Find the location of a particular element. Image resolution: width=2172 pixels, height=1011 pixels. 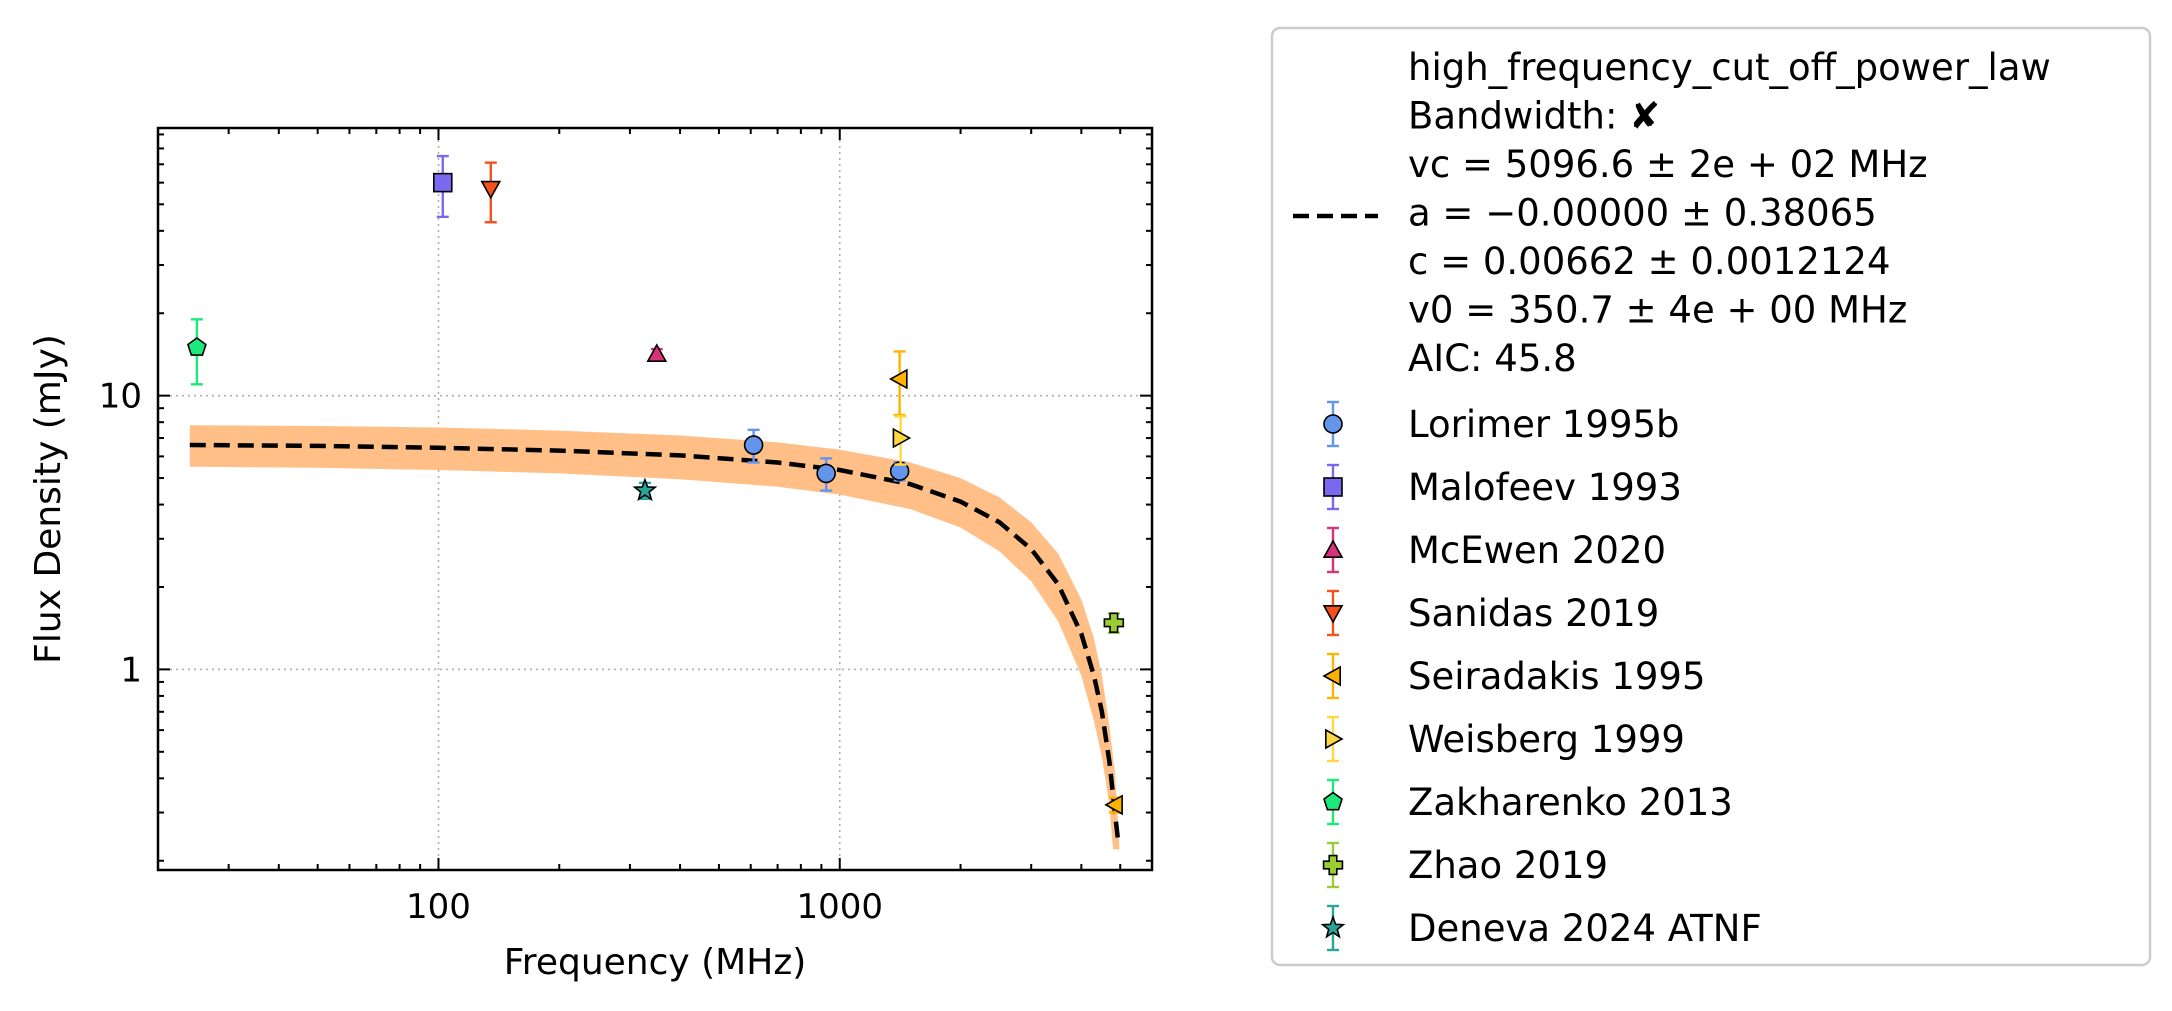

legend-entry-label: Lorimer 1995b is located at coordinates (1544, 424).